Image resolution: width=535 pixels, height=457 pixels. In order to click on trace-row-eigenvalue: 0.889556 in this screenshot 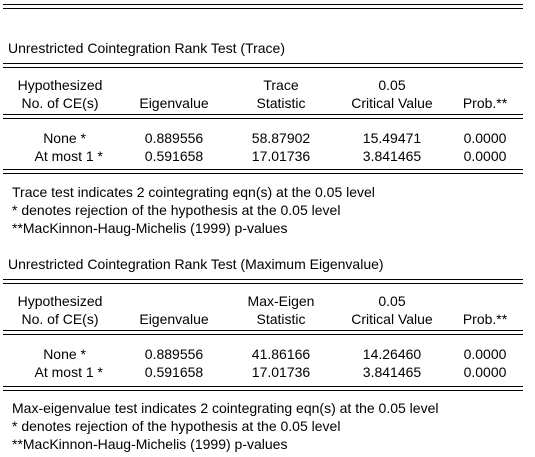, I will do `click(174, 138)`.